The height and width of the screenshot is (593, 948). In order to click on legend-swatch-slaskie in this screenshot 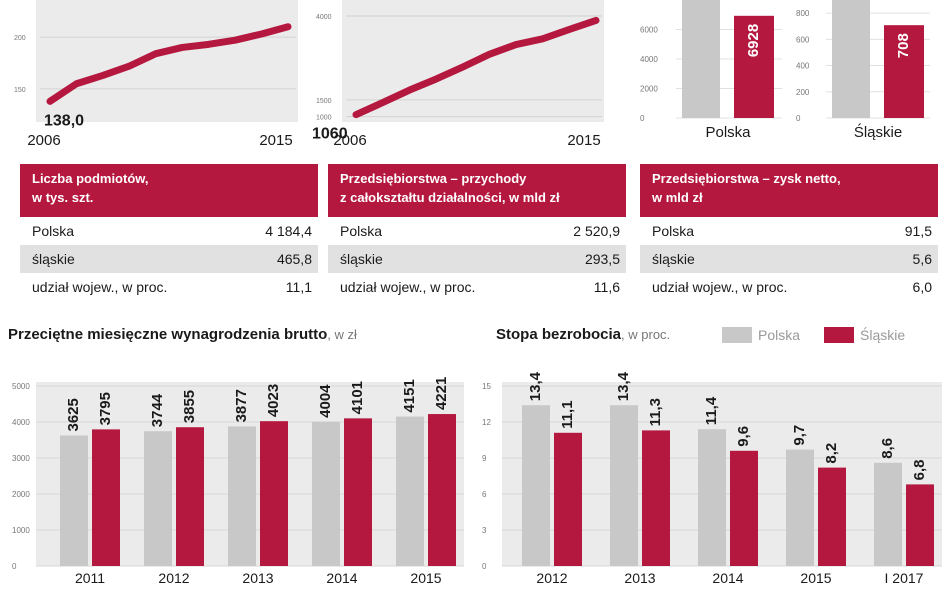, I will do `click(839, 335)`.